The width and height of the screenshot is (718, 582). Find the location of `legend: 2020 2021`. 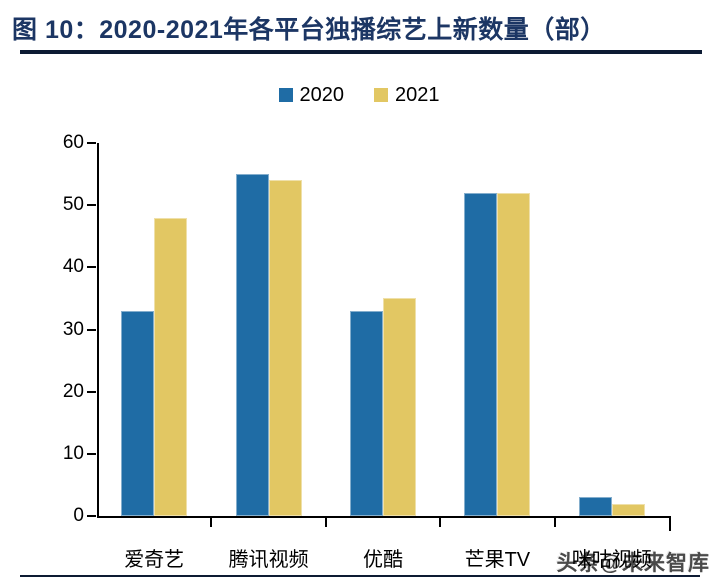

legend: 2020 2021 is located at coordinates (359, 95).